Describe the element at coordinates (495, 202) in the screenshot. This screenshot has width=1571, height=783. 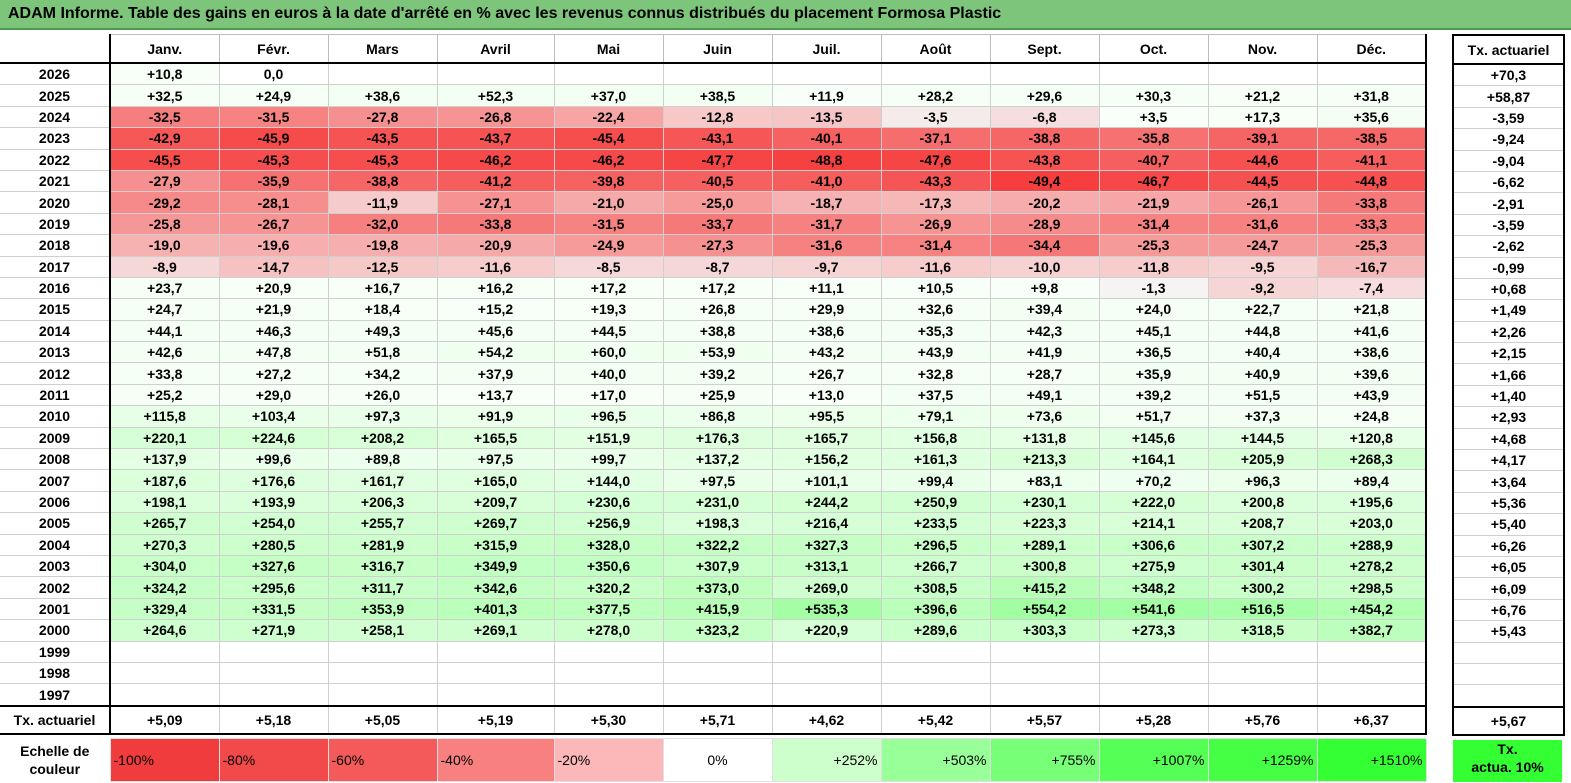
I see `value-cell: -27,1` at that location.